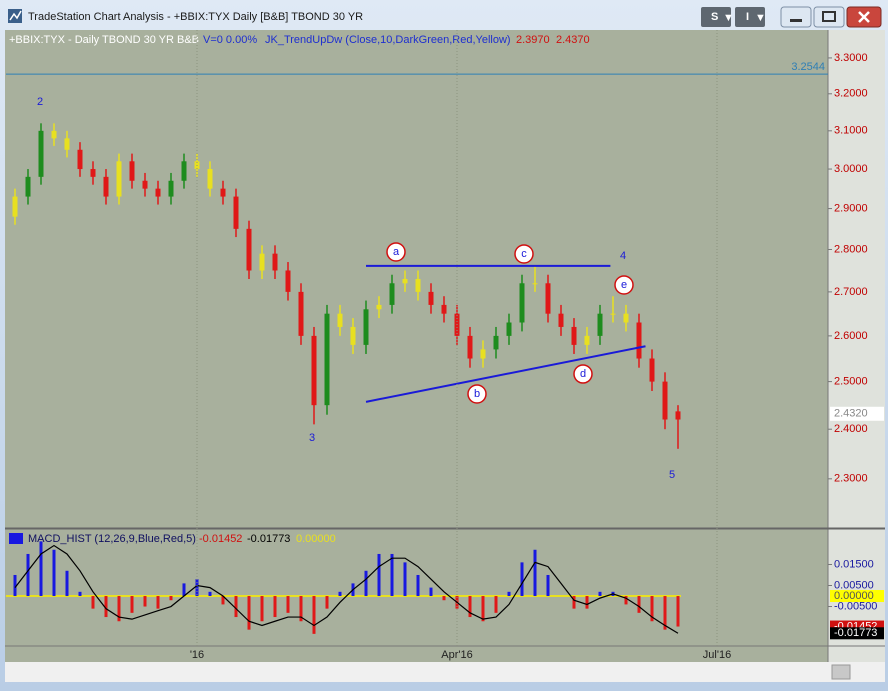  I want to click on wave-label: 5, so click(672, 475).